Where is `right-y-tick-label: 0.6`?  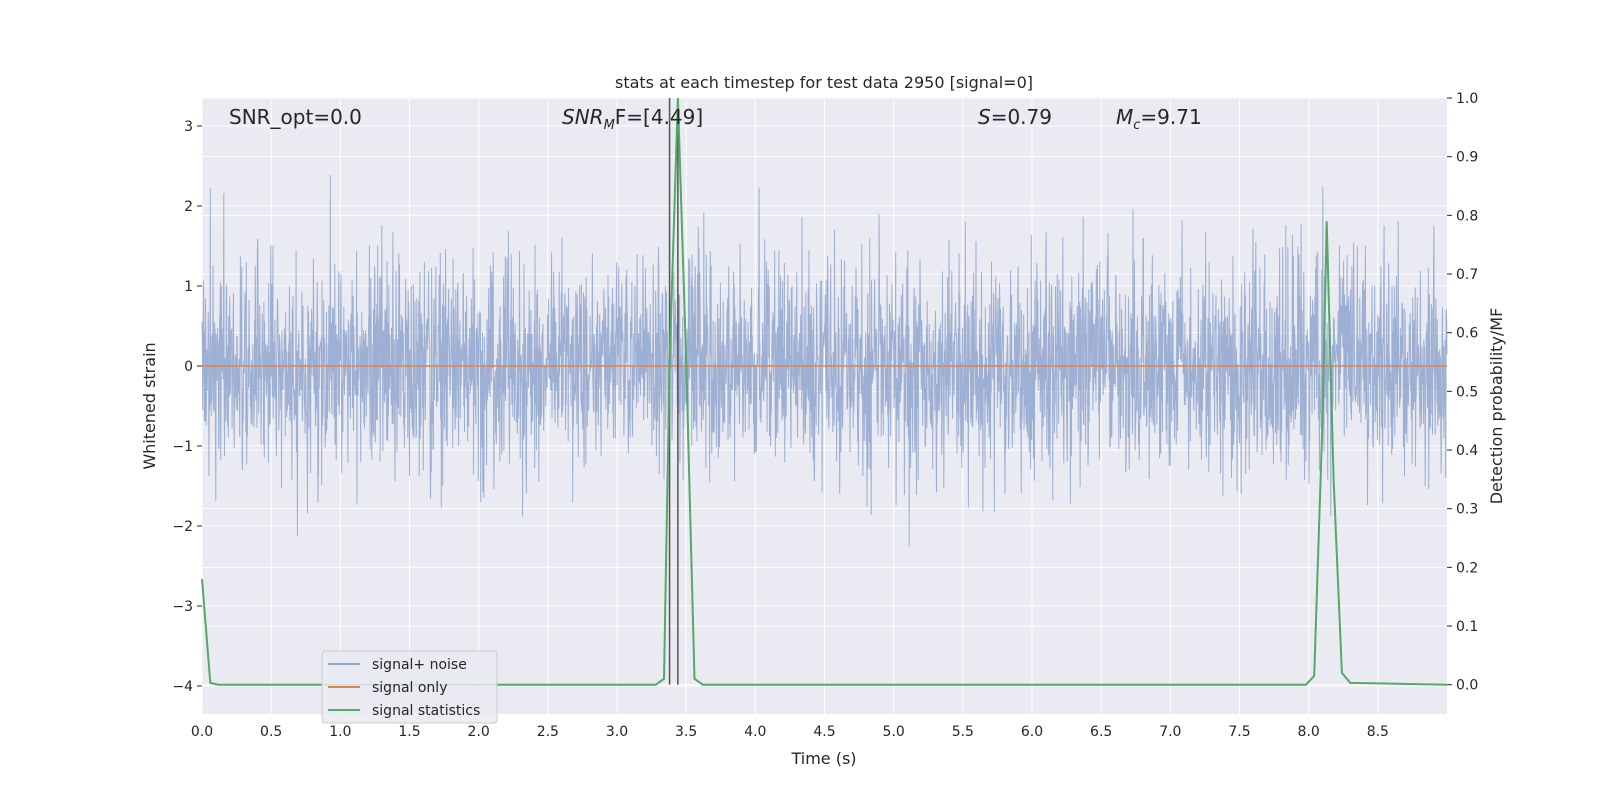
right-y-tick-label: 0.6 is located at coordinates (1467, 334).